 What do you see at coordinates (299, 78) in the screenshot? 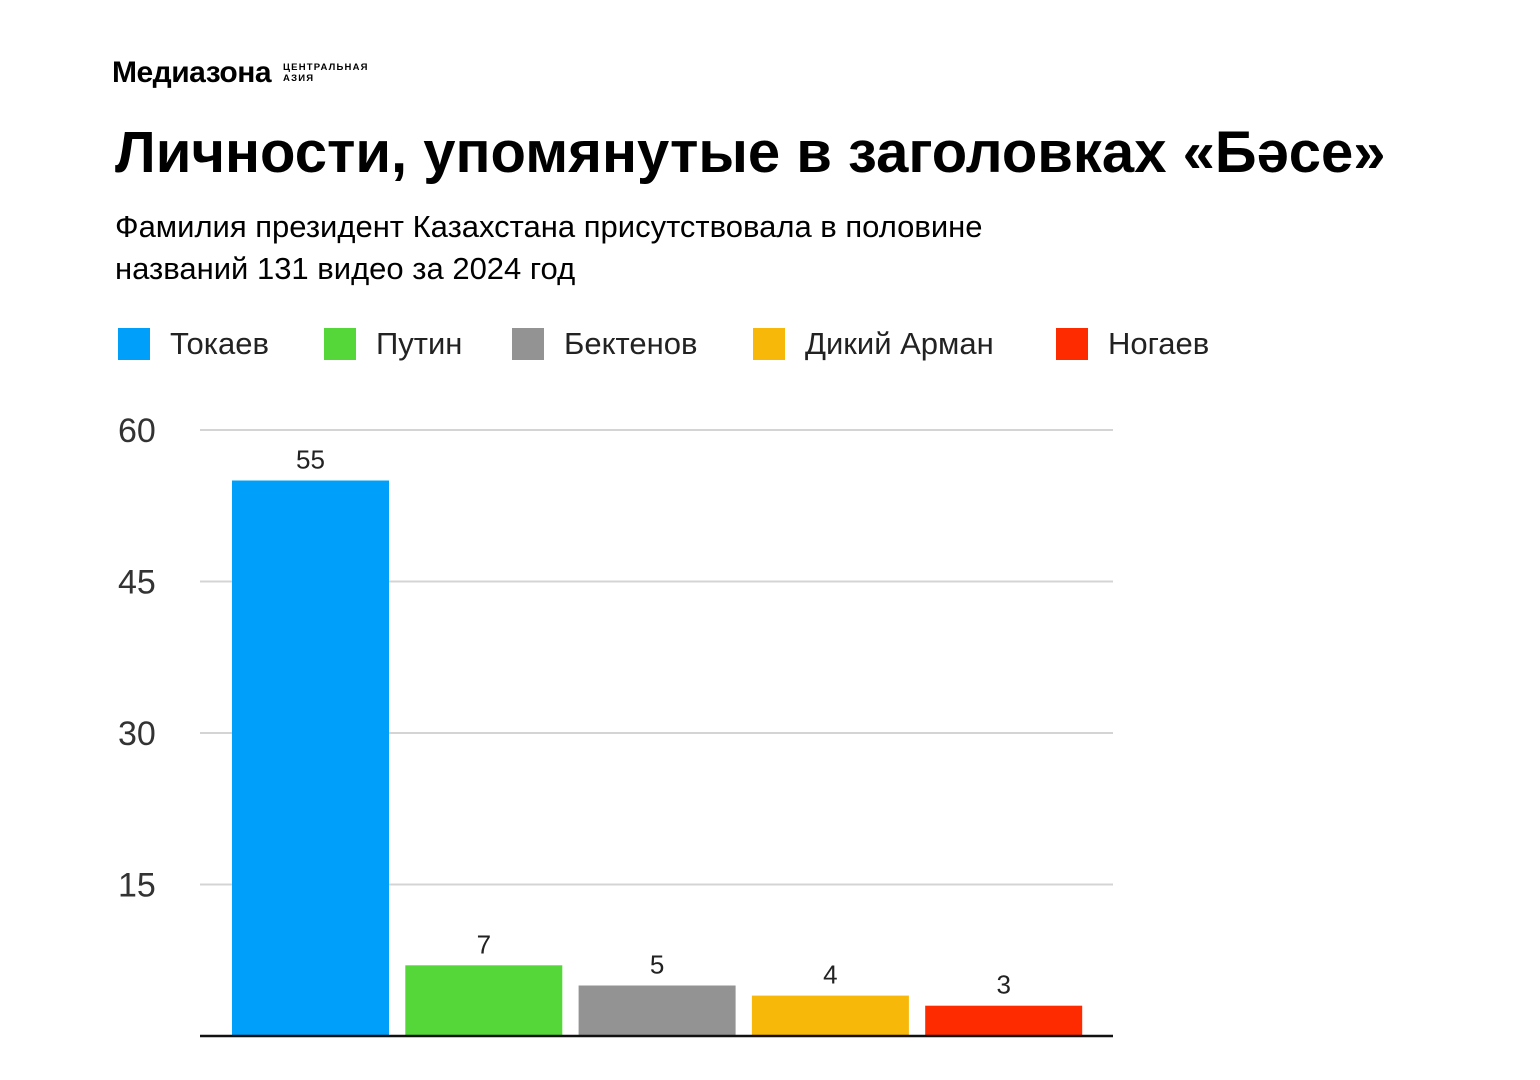
I see `logo-subtitle-line-2: АЗИЯ` at bounding box center [299, 78].